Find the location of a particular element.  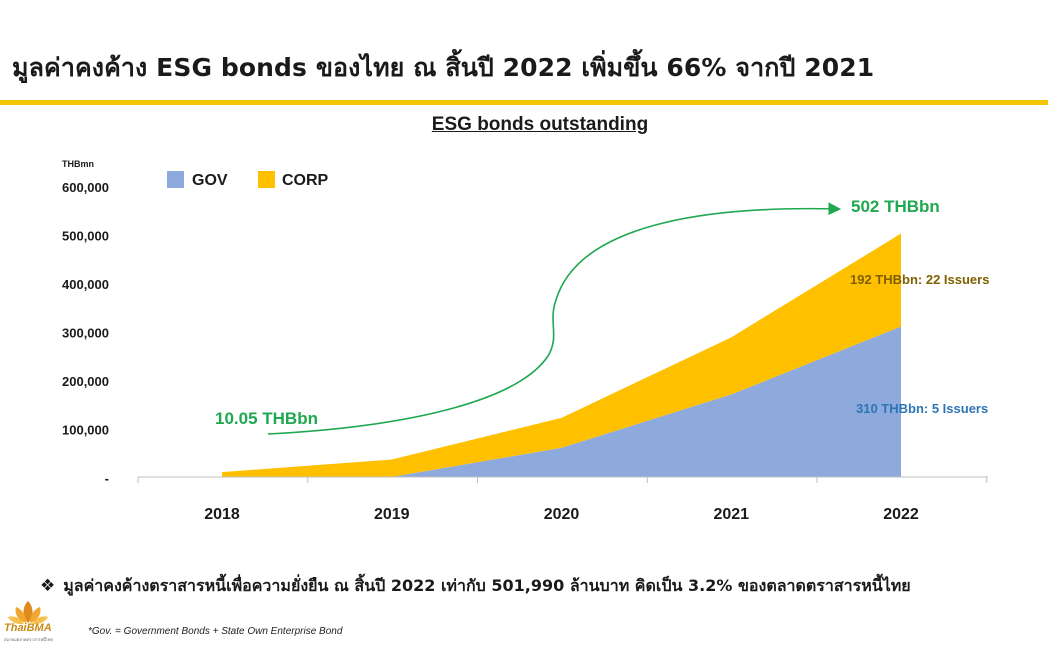

x-tick-label: 2019 is located at coordinates (392, 514).